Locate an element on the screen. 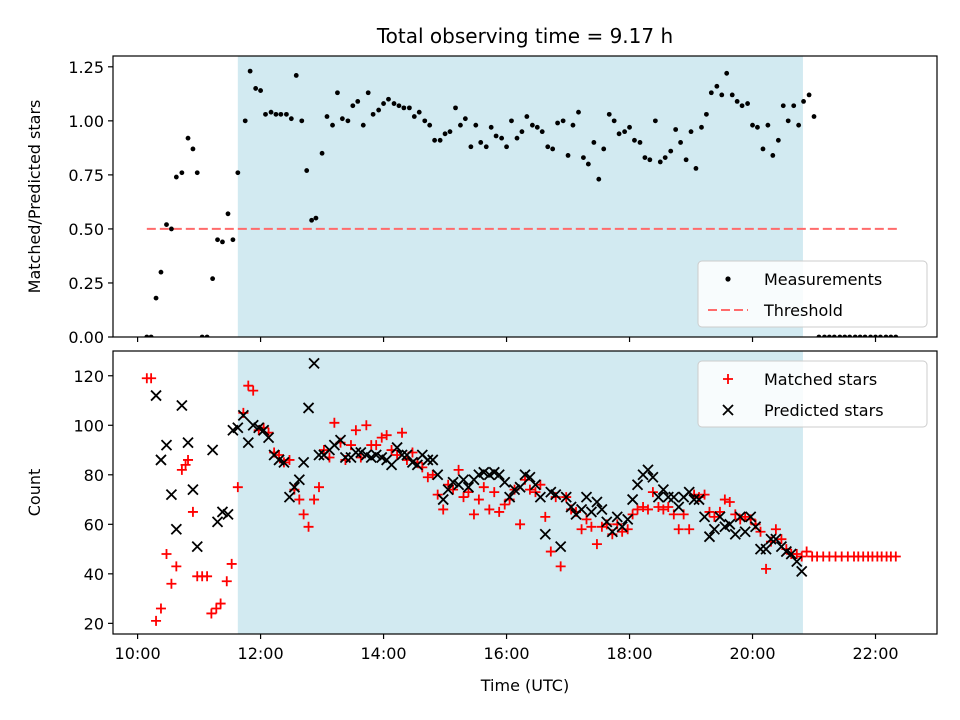 The width and height of the screenshot is (960, 720). y-tick-label: 20 is located at coordinates (94, 623).